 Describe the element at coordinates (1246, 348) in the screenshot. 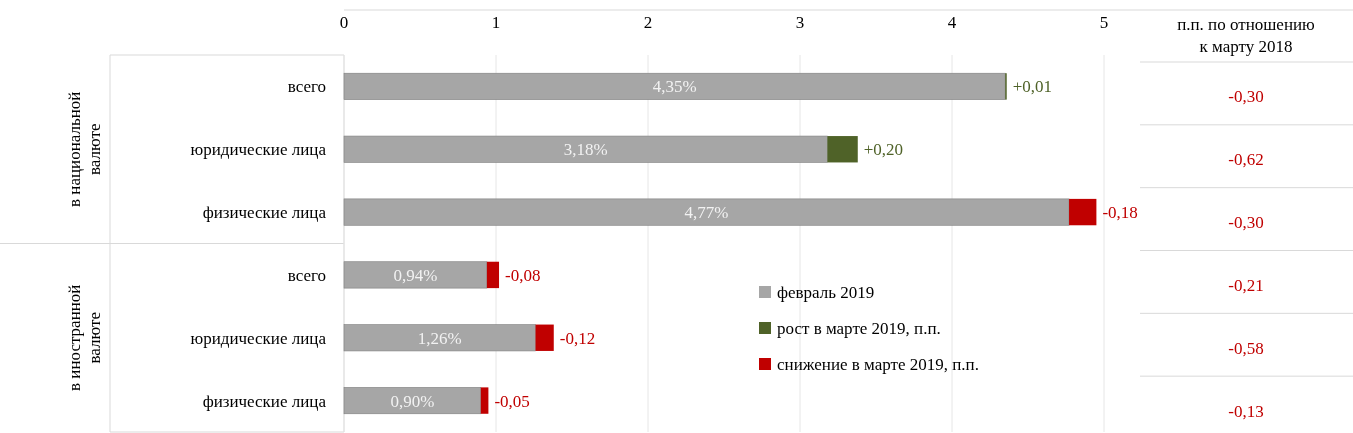

I see `text: -0,58` at that location.